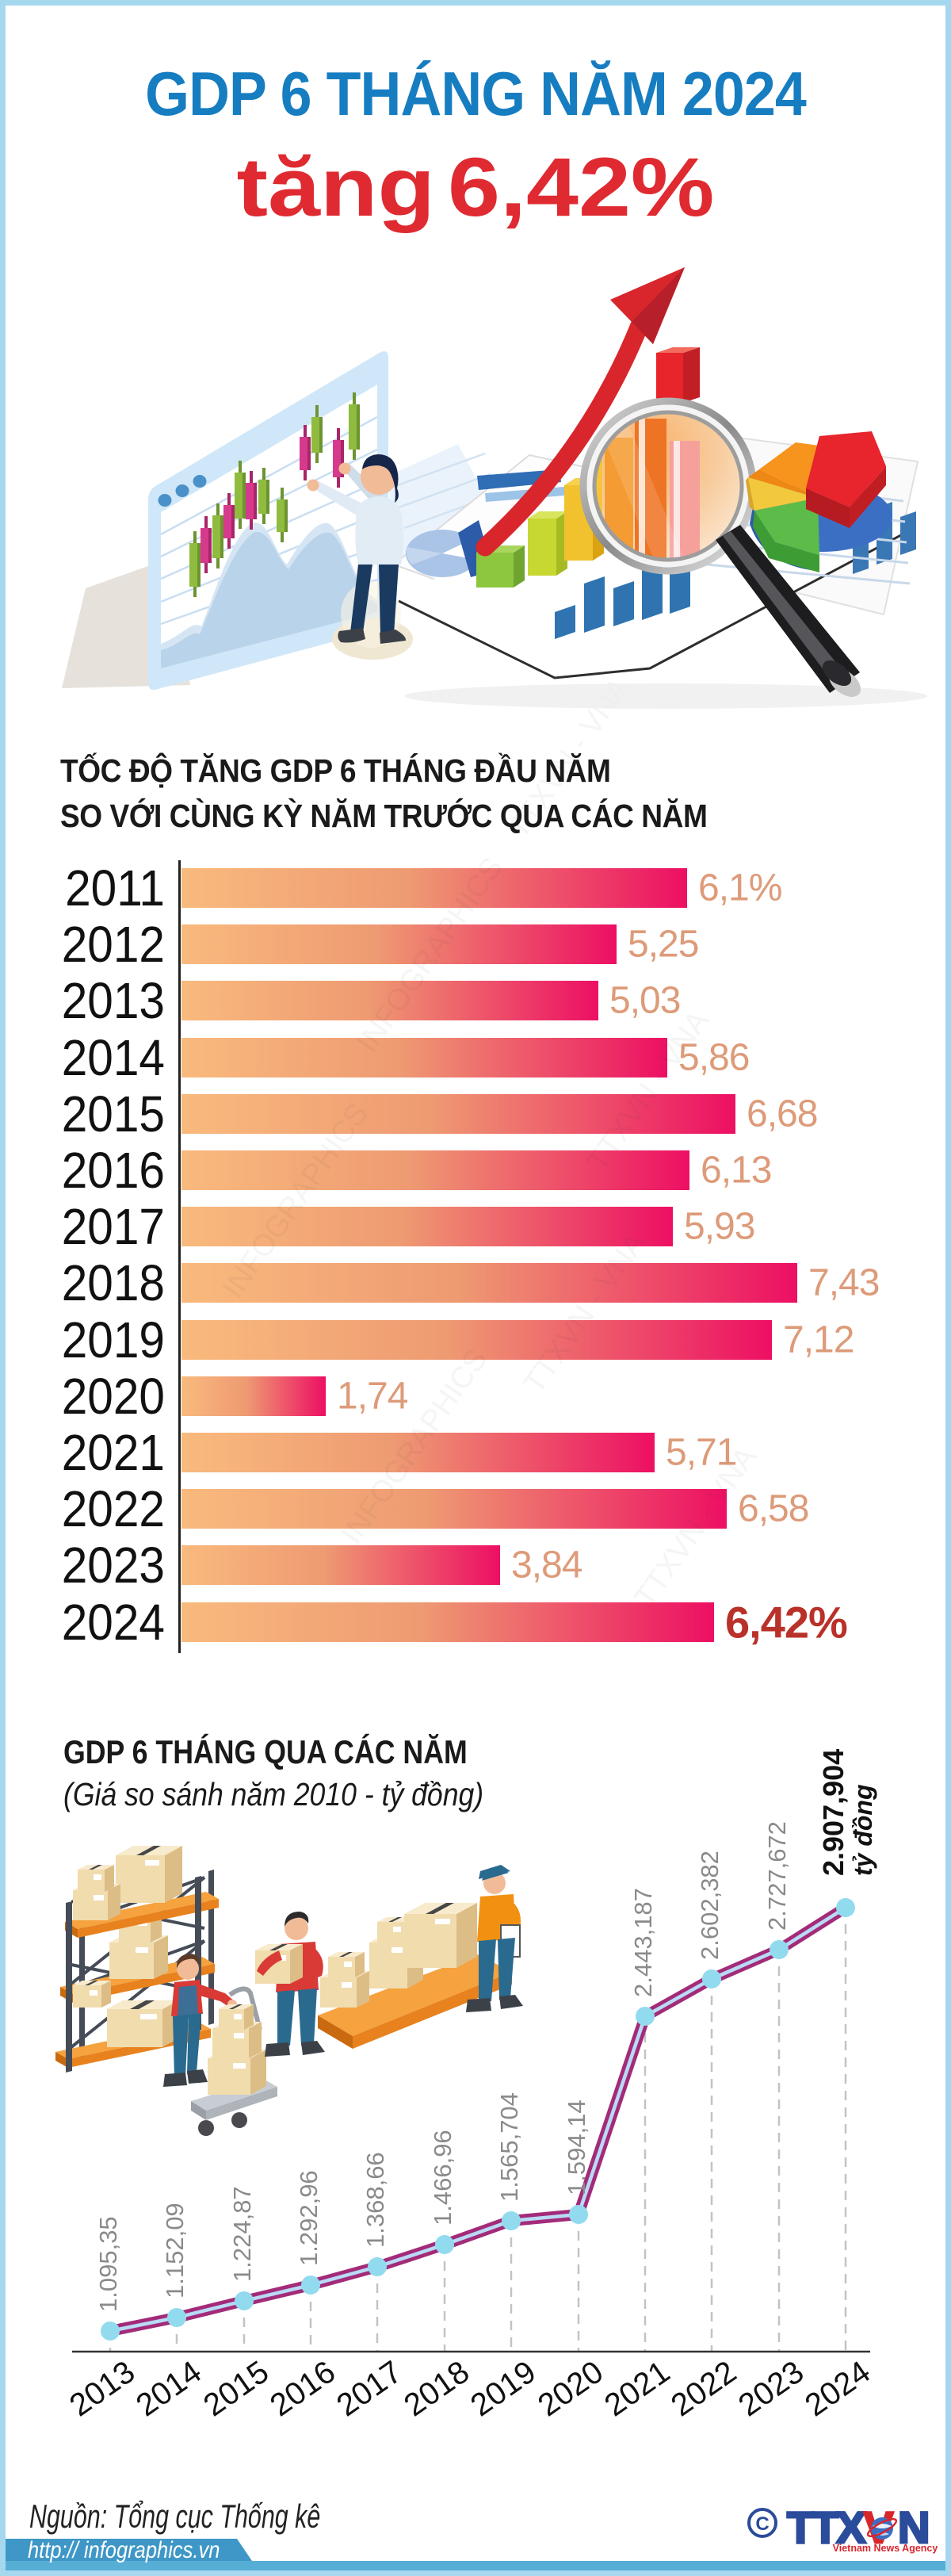 This screenshot has height=2576, width=951. Describe the element at coordinates (777, 1876) in the screenshot. I see `svg-text: 2.727,672` at that location.